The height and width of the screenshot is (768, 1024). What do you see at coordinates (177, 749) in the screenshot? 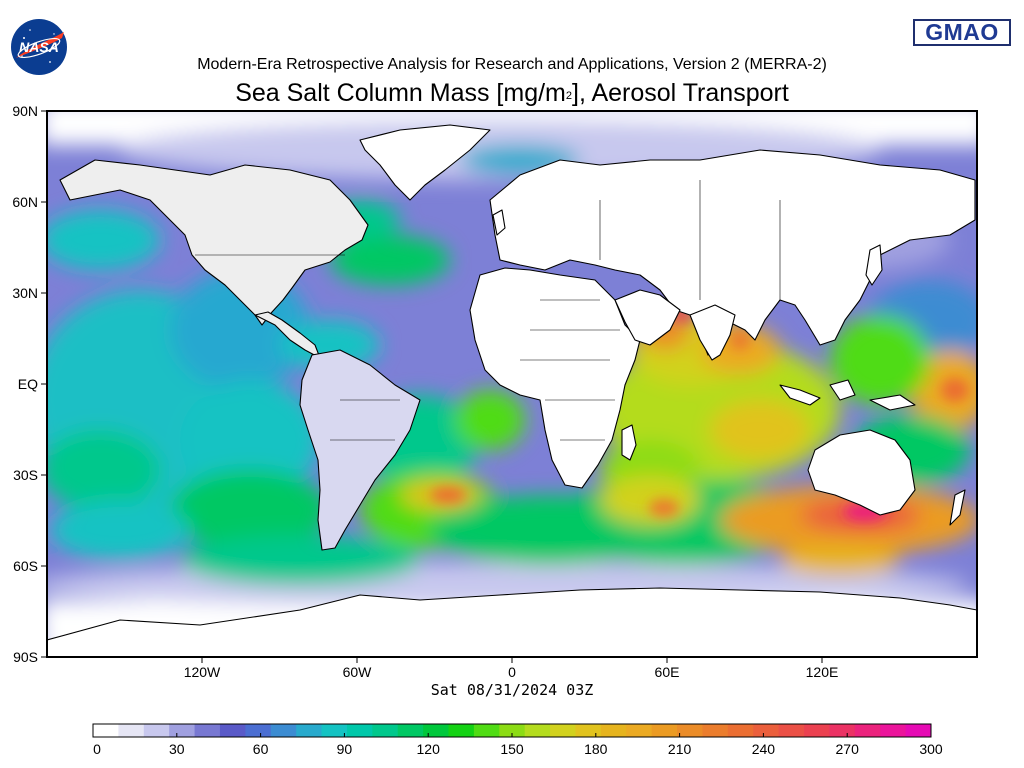
I see `colorbar-tick-label: 30` at bounding box center [177, 749].